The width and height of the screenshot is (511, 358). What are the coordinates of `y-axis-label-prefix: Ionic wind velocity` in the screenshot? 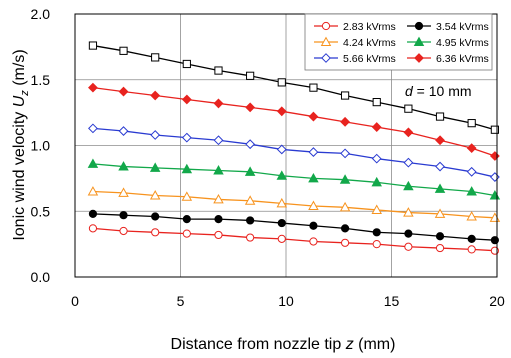 It's located at (19, 173).